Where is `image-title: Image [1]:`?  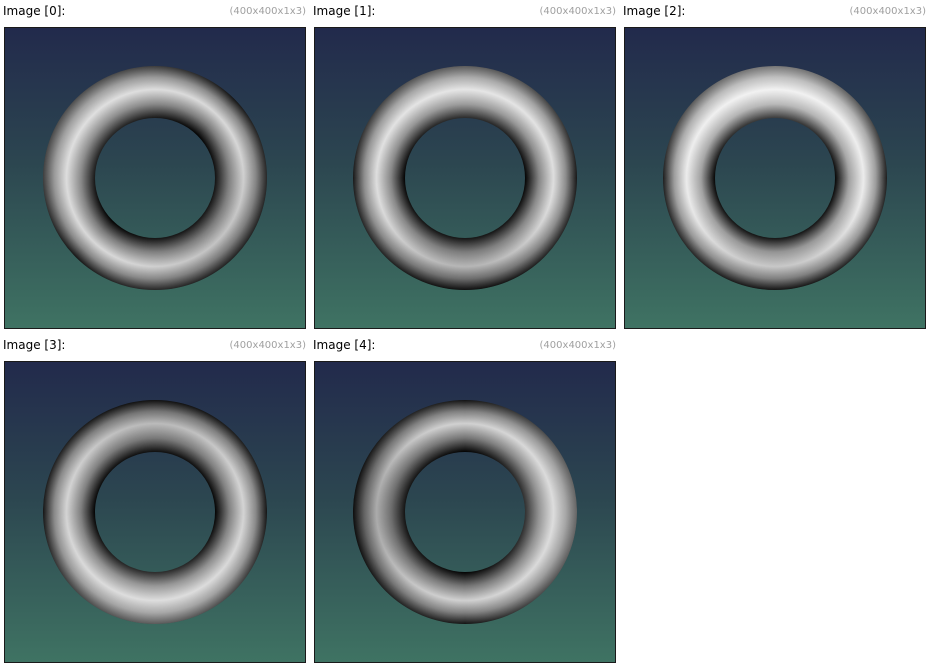
image-title: Image [1]: is located at coordinates (344, 11).